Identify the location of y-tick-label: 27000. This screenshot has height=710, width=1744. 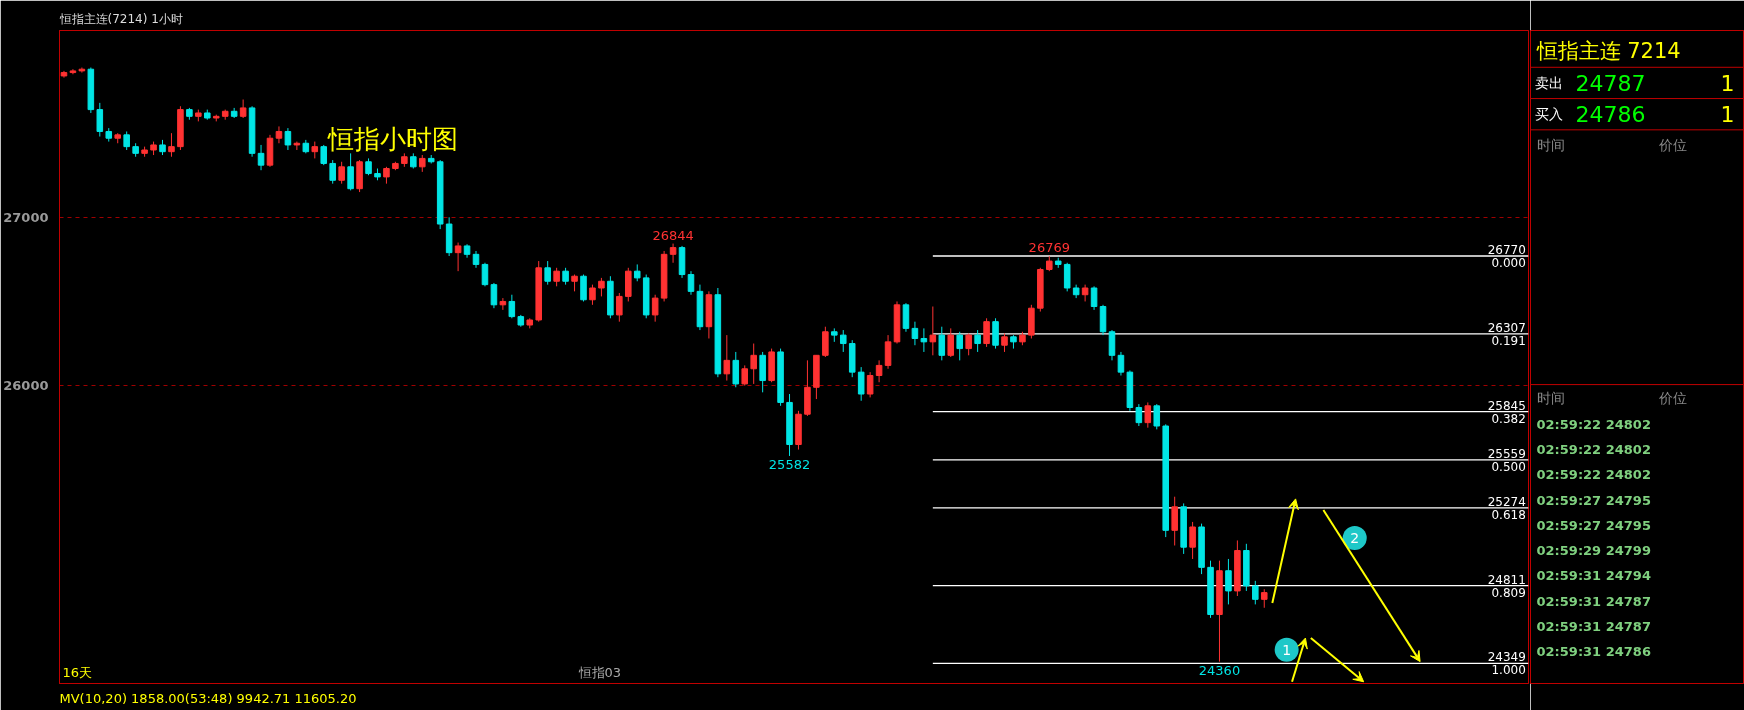
(26, 217).